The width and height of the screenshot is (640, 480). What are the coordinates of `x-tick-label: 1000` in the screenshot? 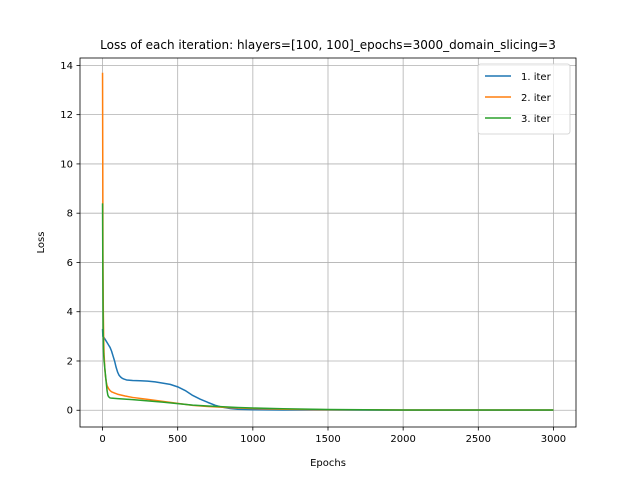 It's located at (252, 439).